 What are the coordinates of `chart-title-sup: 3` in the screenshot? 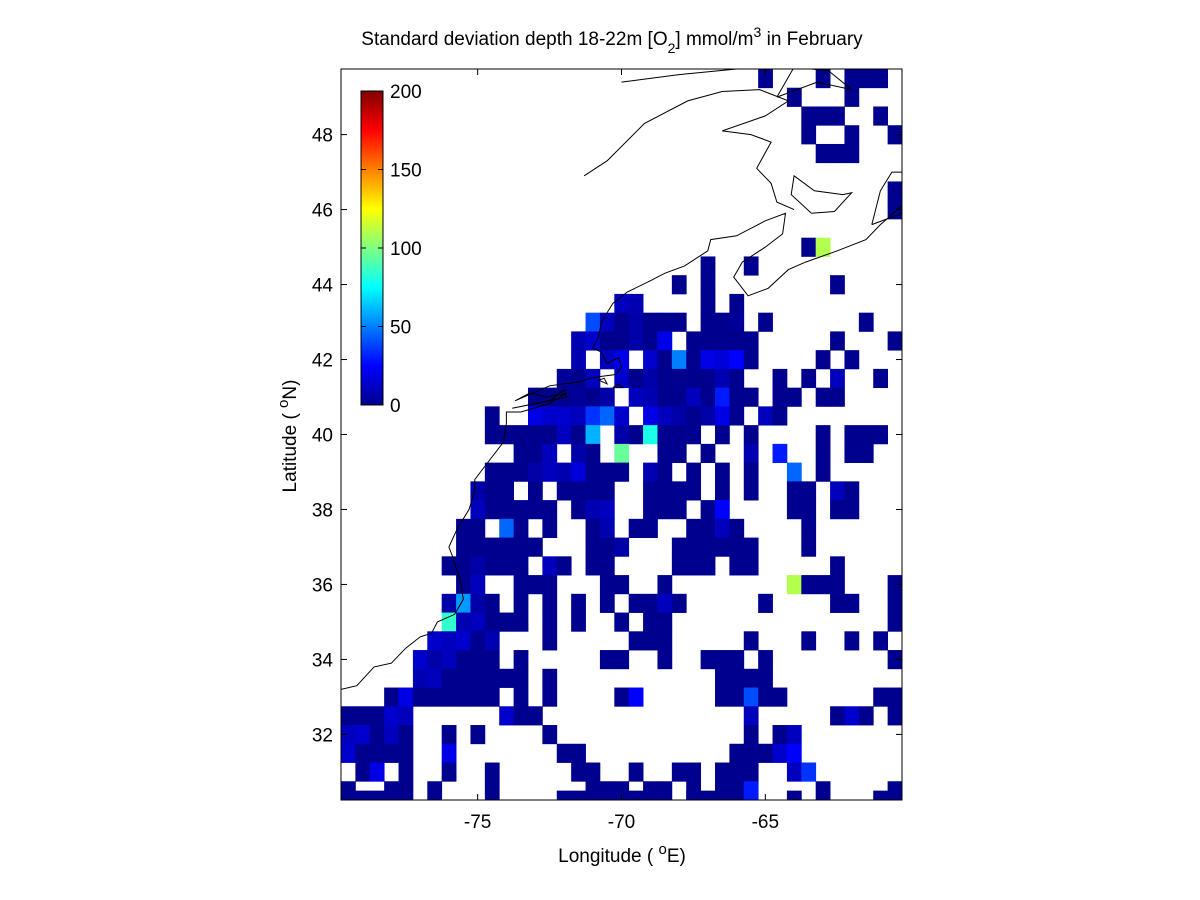 It's located at (758, 32).